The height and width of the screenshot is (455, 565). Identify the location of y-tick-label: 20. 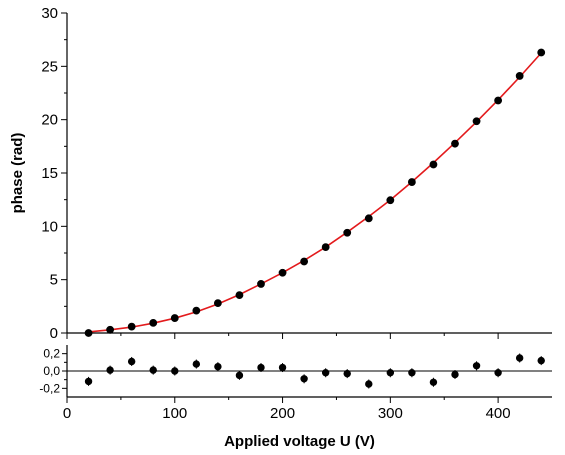
(49, 120).